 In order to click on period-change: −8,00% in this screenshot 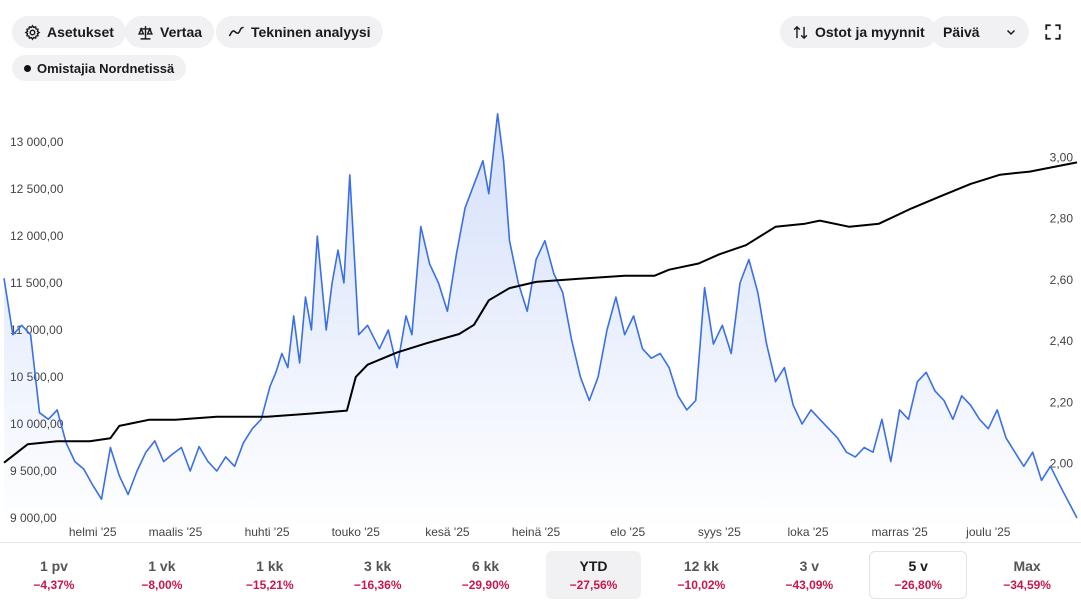, I will do `click(162, 585)`.